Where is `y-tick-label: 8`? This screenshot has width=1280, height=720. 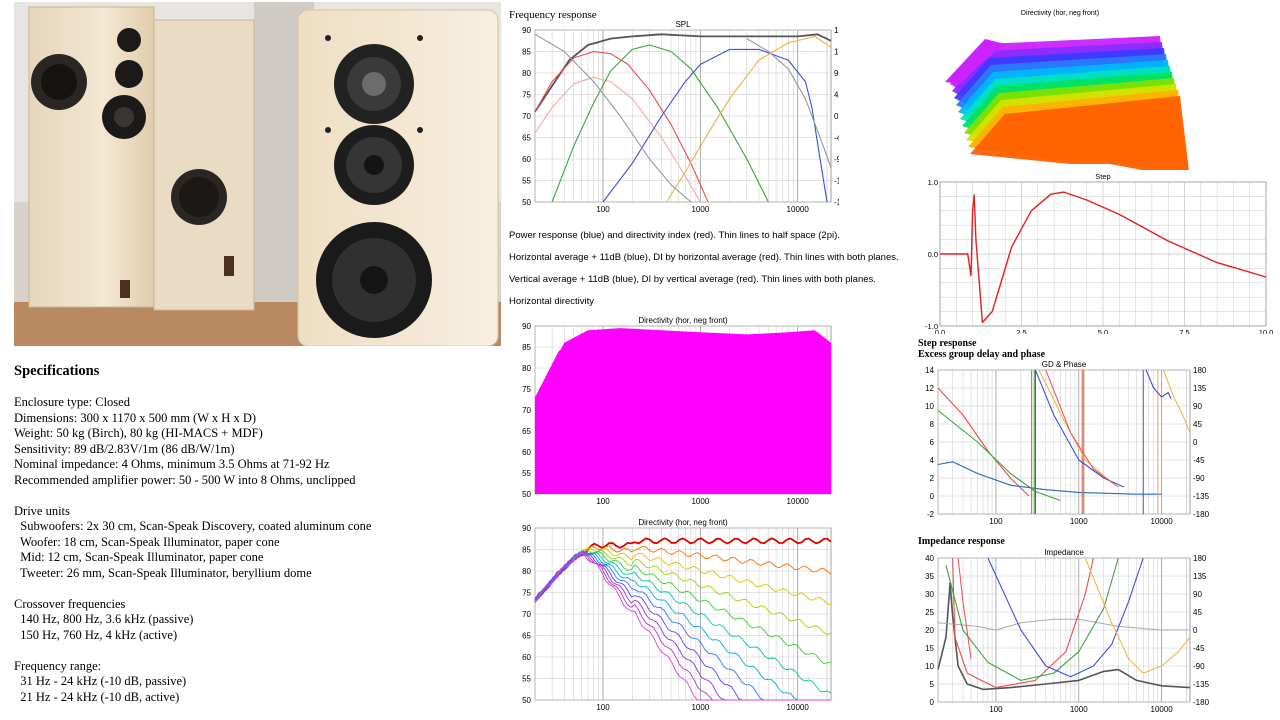 y-tick-label: 8 is located at coordinates (932, 424).